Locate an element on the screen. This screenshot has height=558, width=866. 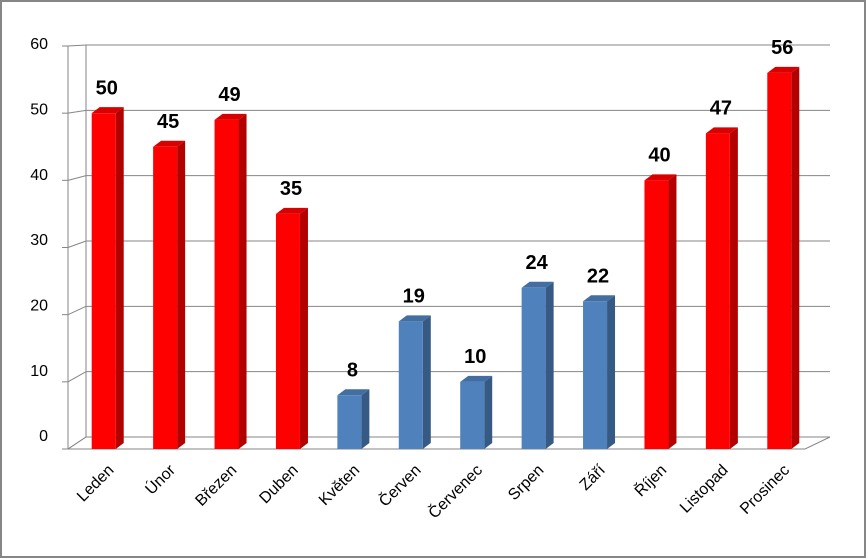
value-label: 22 is located at coordinates (598, 277).